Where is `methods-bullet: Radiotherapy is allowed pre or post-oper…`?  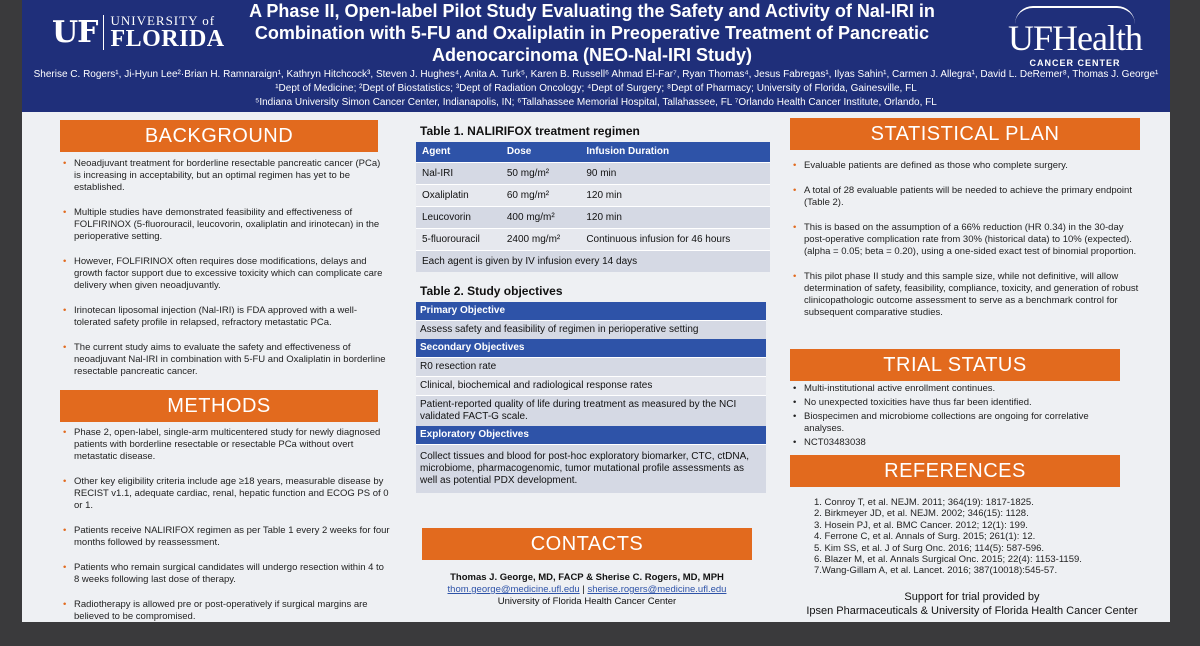 methods-bullet: Radiotherapy is allowed pre or post-oper… is located at coordinates (225, 610).